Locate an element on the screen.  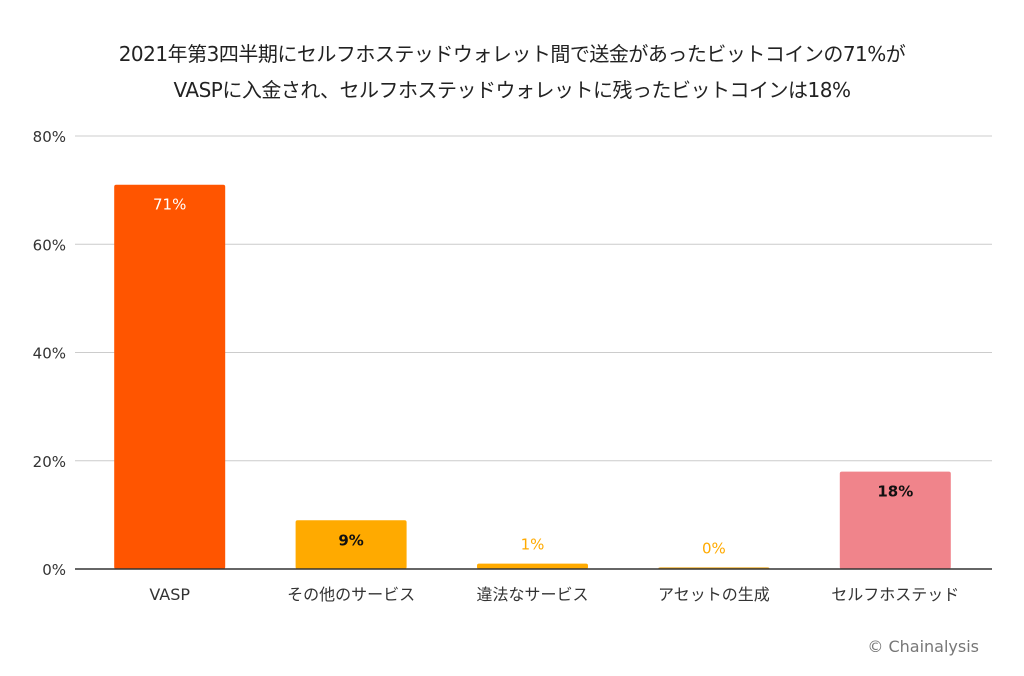
data-label: 71% is located at coordinates (169, 205).